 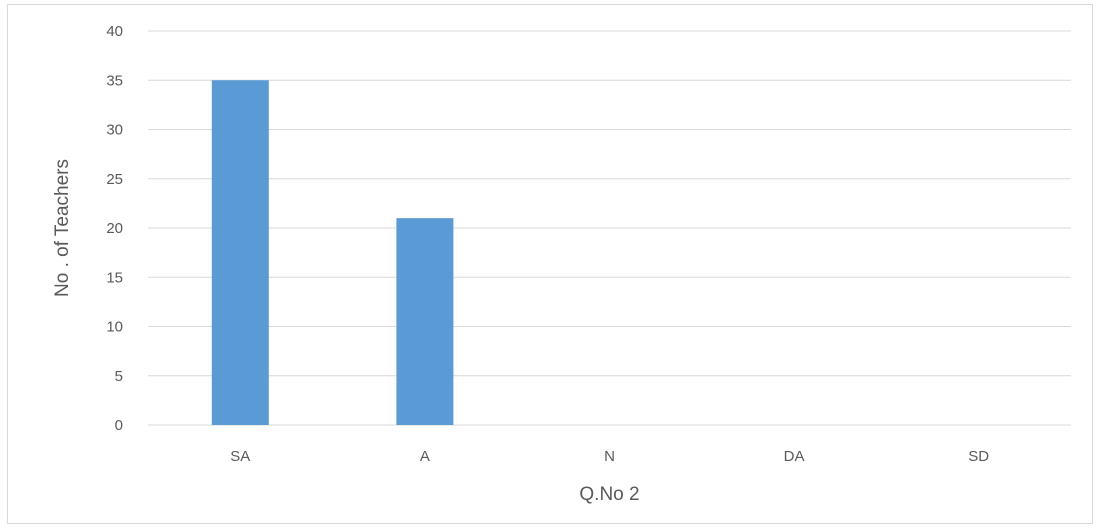 I want to click on y-tick-label: 35, so click(x=114, y=80).